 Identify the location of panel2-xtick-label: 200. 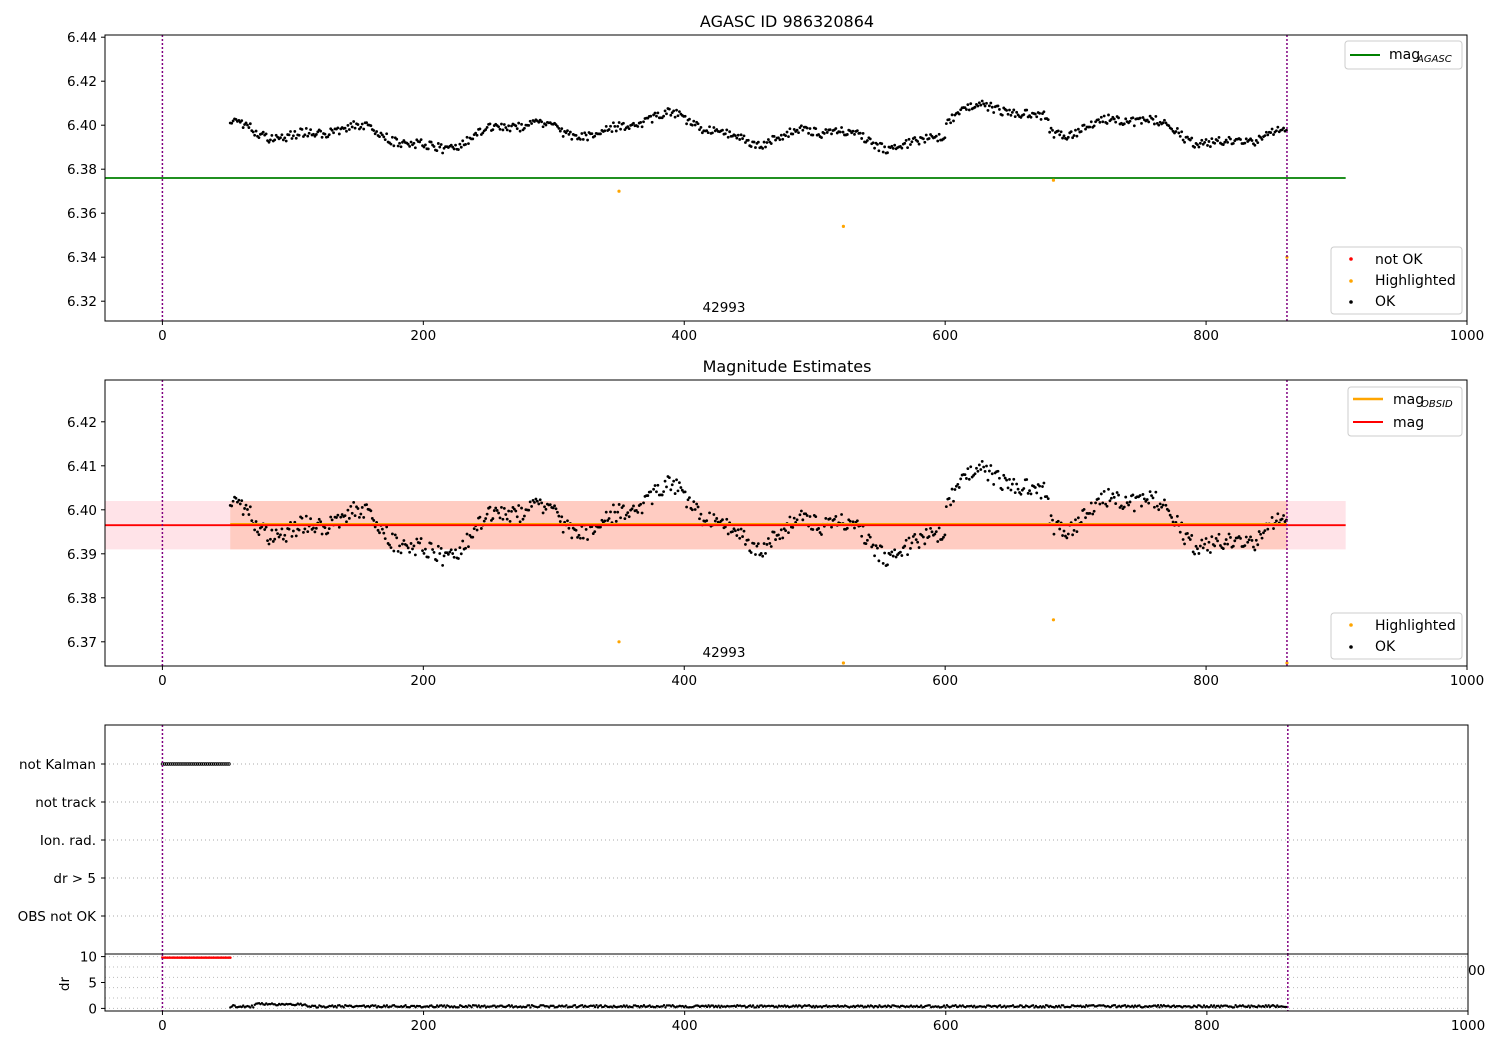
(423, 681).